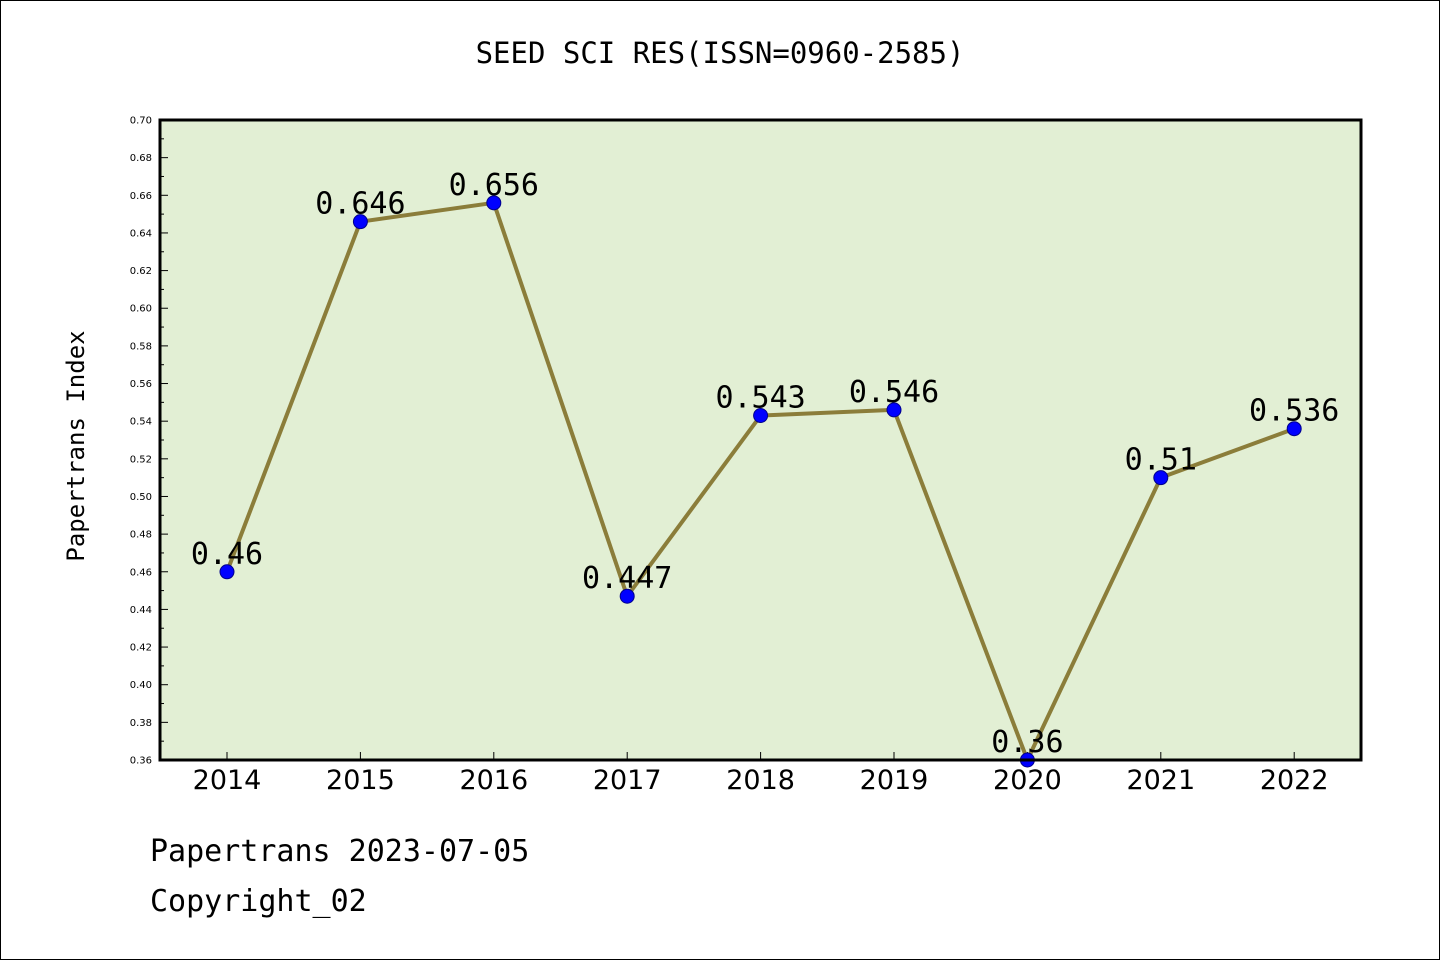 The width and height of the screenshot is (1440, 960). What do you see at coordinates (141, 761) in the screenshot?
I see `y-tick-label: 0.36` at bounding box center [141, 761].